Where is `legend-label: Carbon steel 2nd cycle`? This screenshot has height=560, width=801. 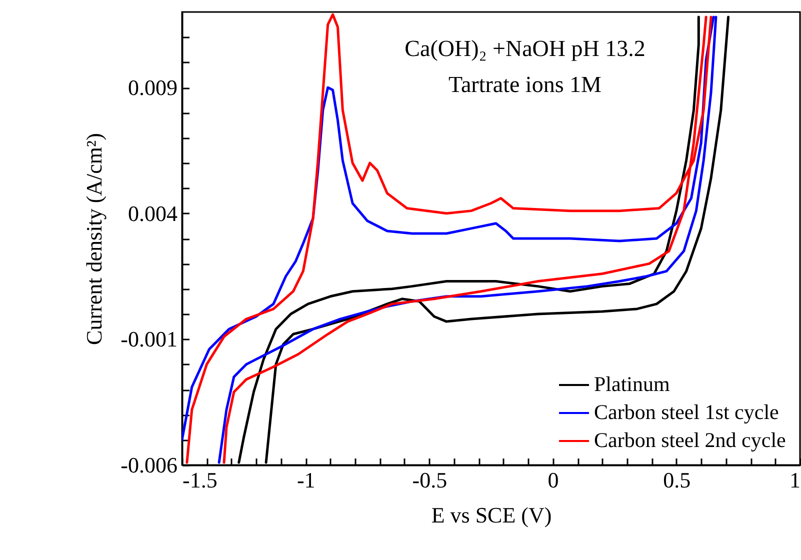
legend-label: Carbon steel 2nd cycle is located at coordinates (690, 440).